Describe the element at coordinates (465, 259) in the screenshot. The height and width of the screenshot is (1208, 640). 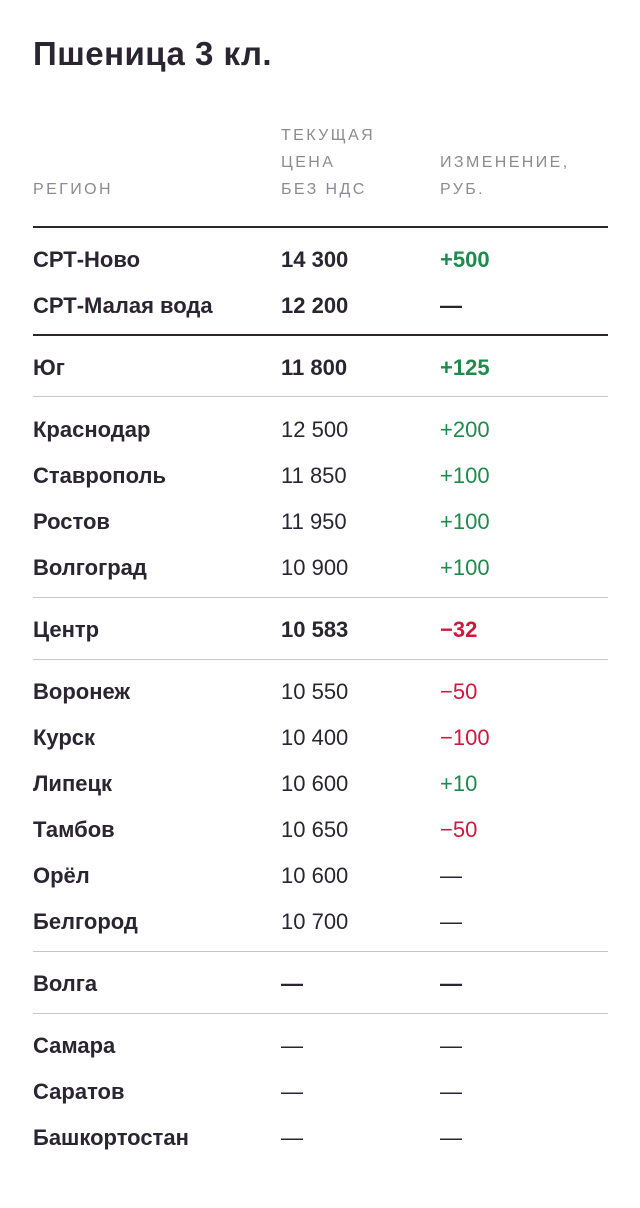
I see `change-cell: +500` at that location.